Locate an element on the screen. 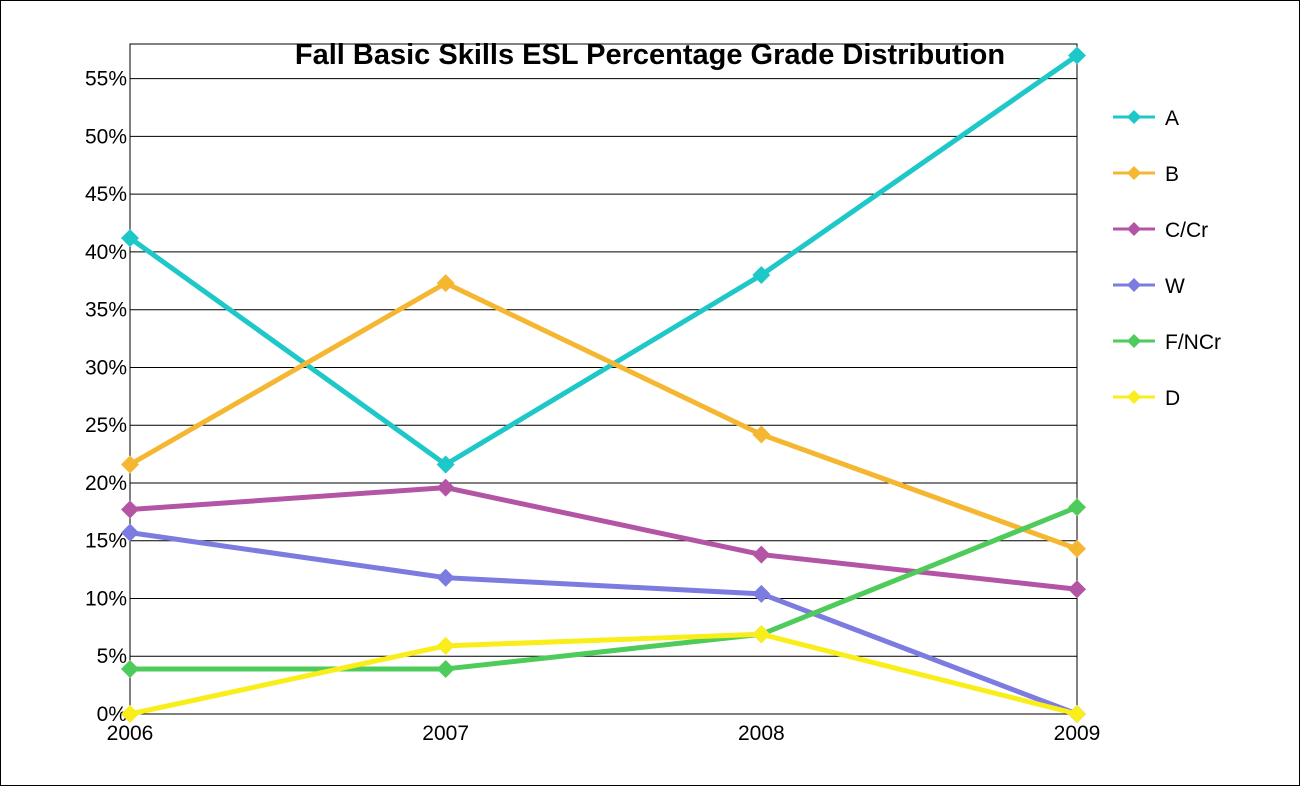 The width and height of the screenshot is (1300, 786). y-tick-label: 25% is located at coordinates (106, 425).